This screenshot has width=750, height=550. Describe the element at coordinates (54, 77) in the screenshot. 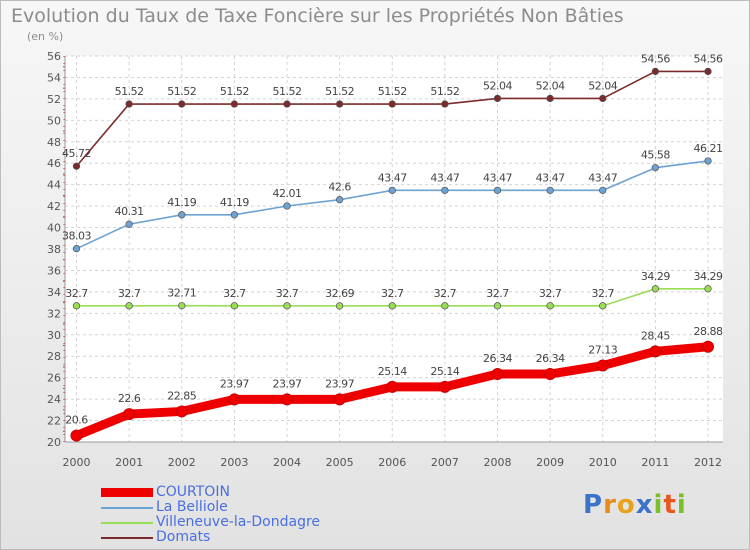

I see `y-tick-label: 54` at that location.